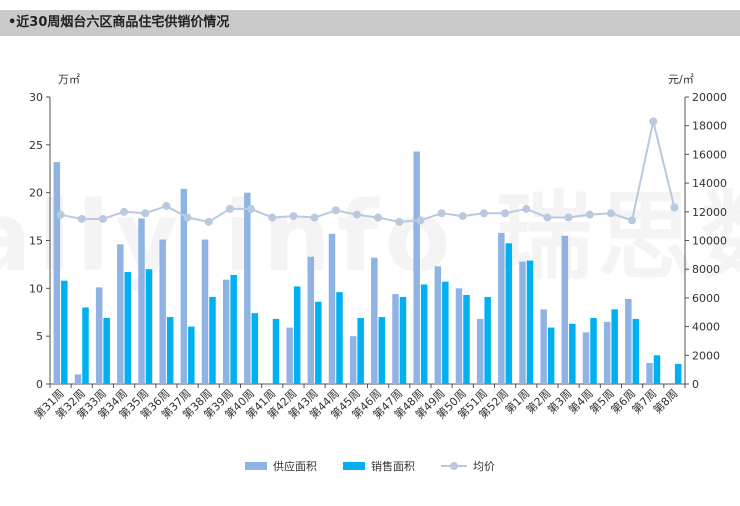  Describe the element at coordinates (454, 466) in the screenshot. I see `legend-swatch-price` at that location.